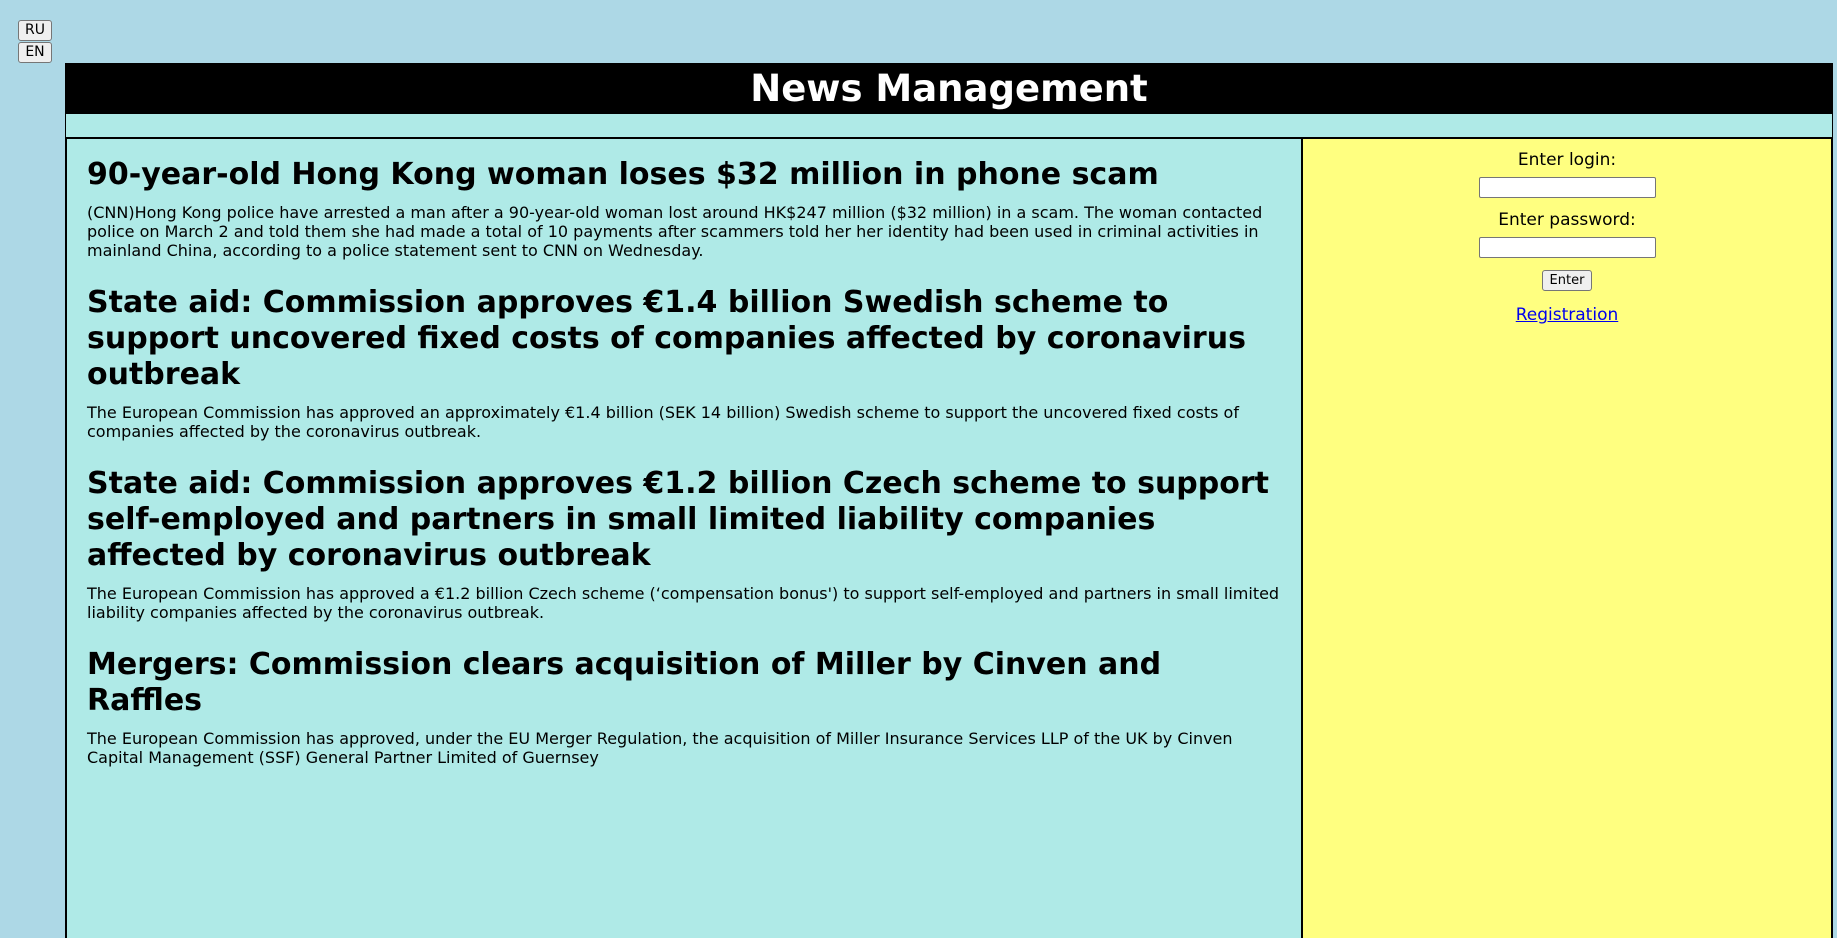 This screenshot has height=938, width=1837. What do you see at coordinates (35, 30) in the screenshot?
I see `language-ru-button: RU` at bounding box center [35, 30].